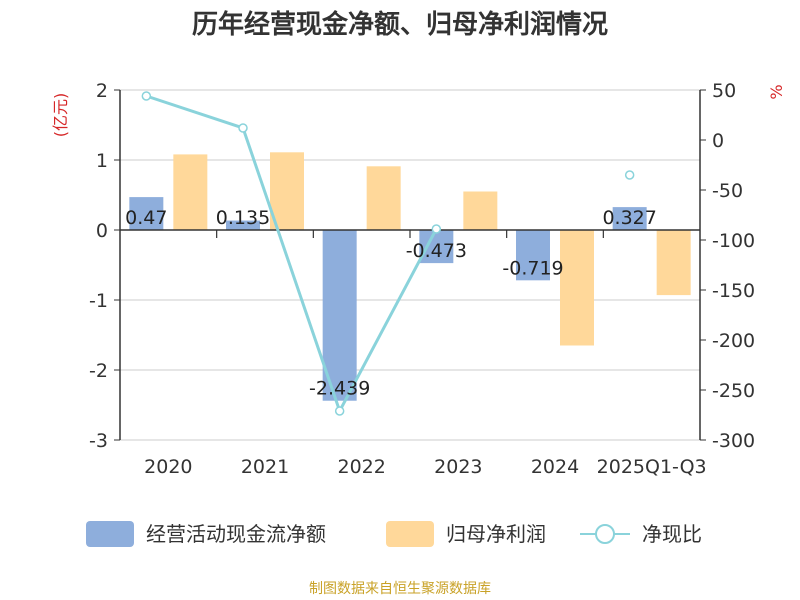 Image resolution: width=800 pixels, height=600 pixels. Describe the element at coordinates (236, 534) in the screenshot. I see `legend-label: 经营活动现金流净额` at that location.